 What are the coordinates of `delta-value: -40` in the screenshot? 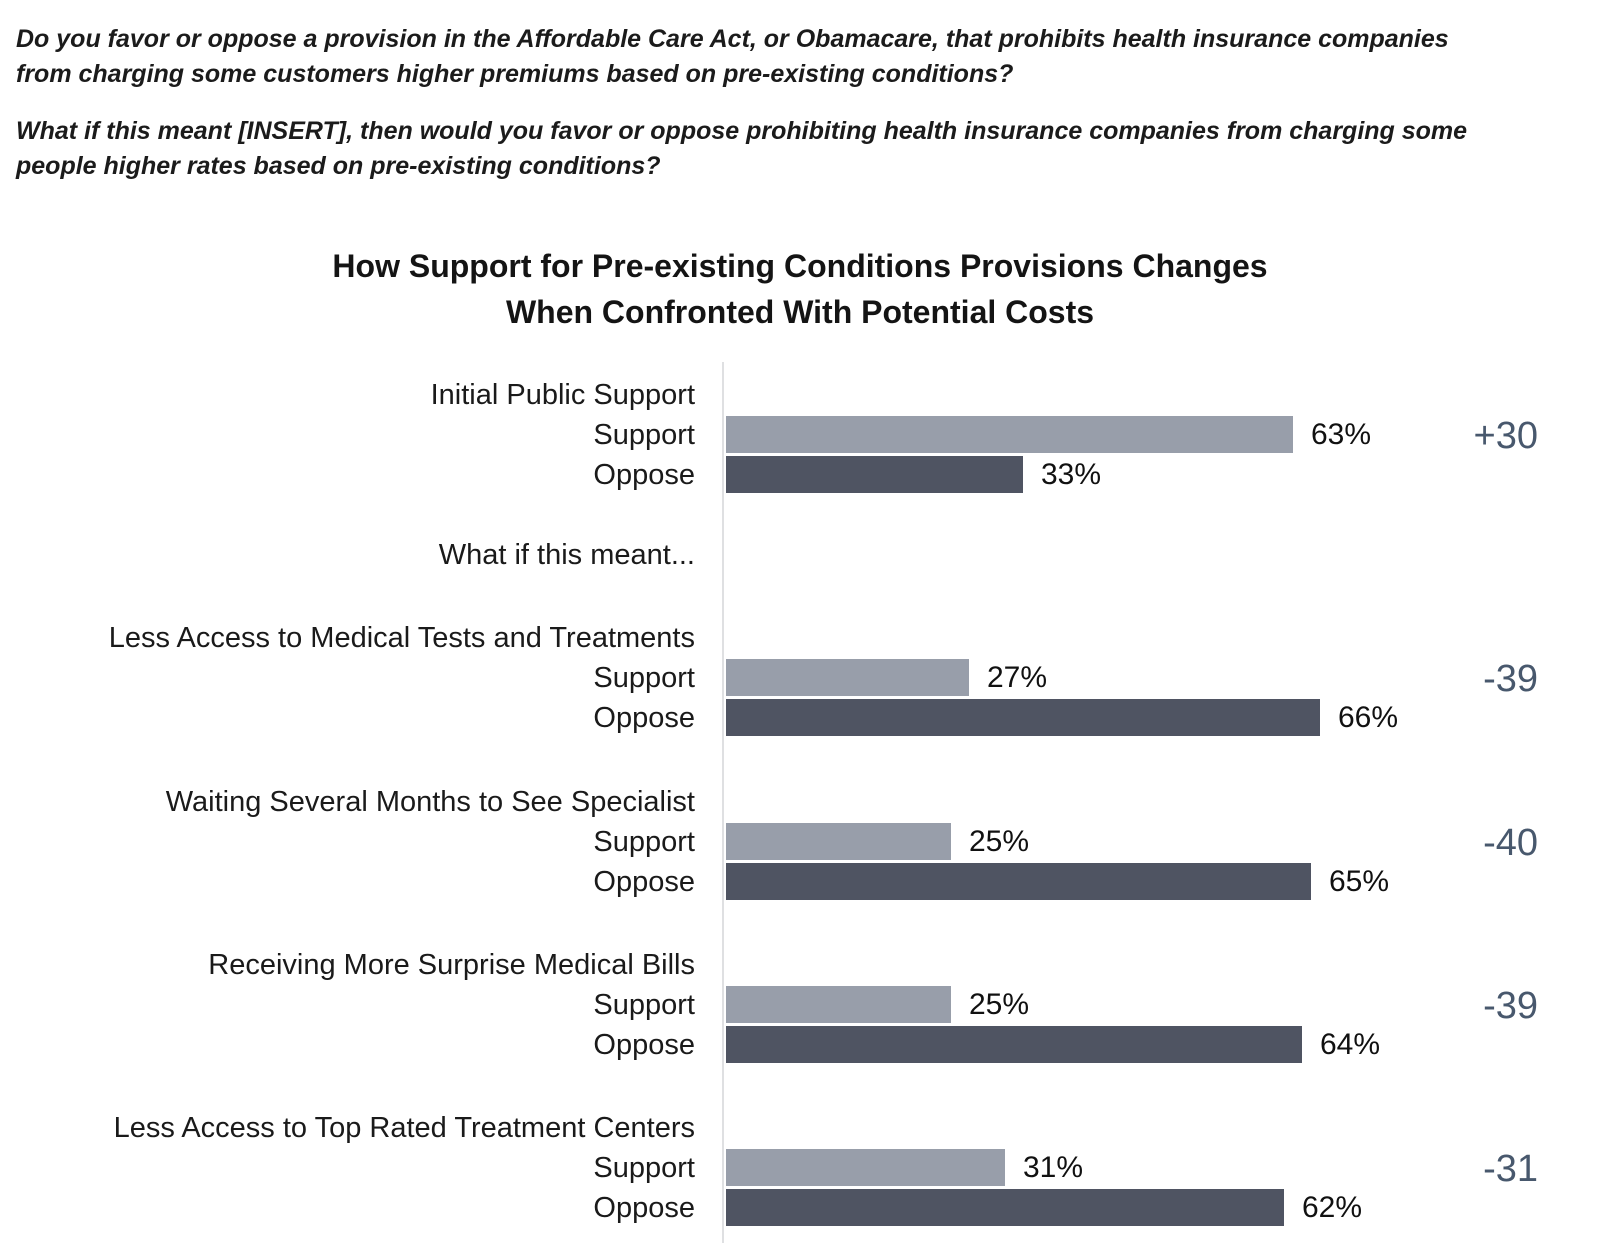 It's located at (1510, 843).